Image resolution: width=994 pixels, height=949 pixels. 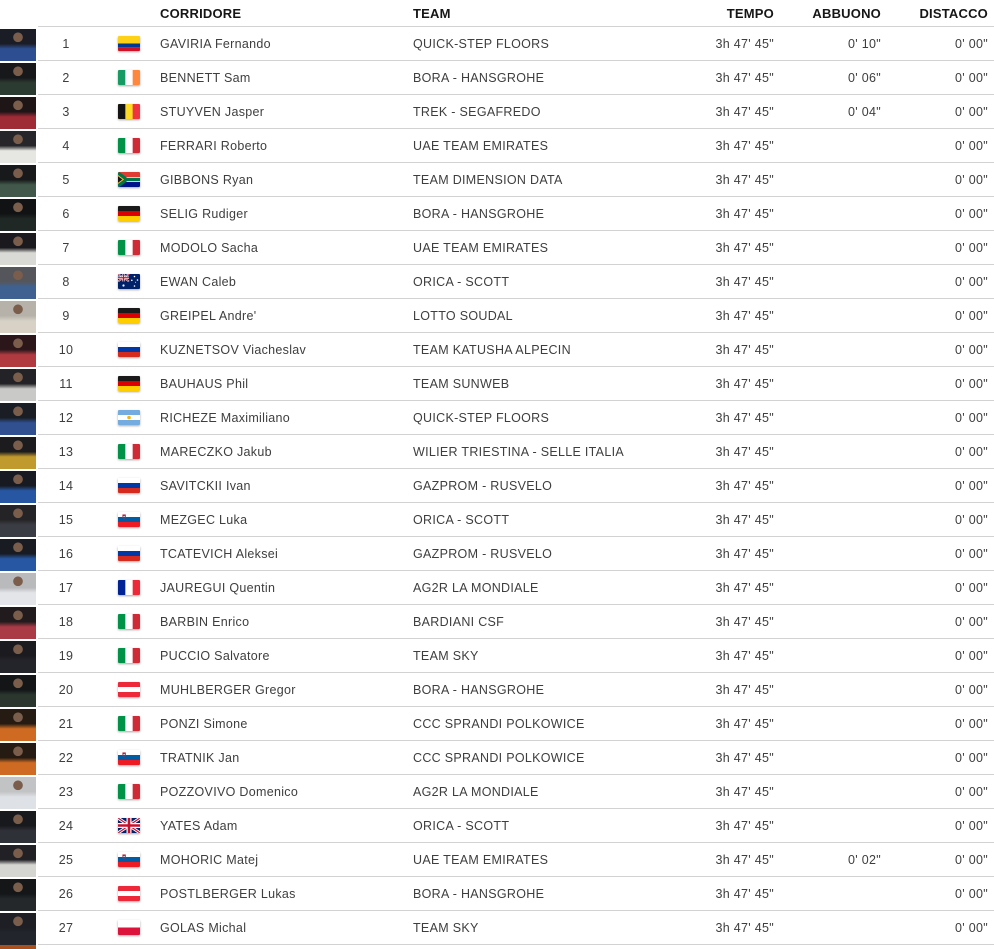 I want to click on rider-name: GAVIRIA Fernando, so click(x=215, y=43).